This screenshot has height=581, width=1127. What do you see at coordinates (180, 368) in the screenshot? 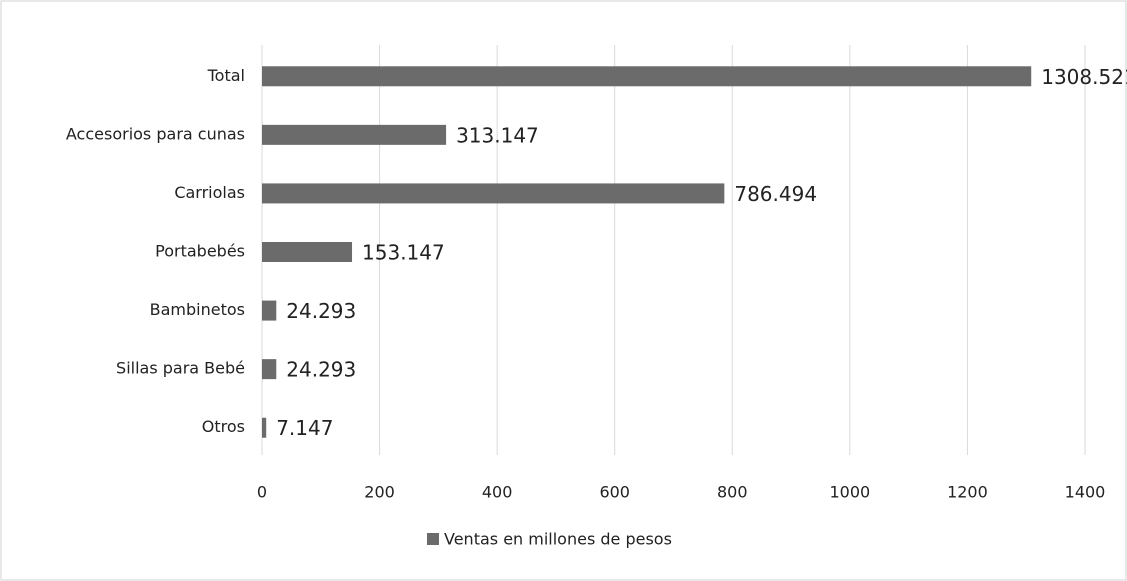
I see `y-tick-label: Sillas para Bebé` at bounding box center [180, 368].